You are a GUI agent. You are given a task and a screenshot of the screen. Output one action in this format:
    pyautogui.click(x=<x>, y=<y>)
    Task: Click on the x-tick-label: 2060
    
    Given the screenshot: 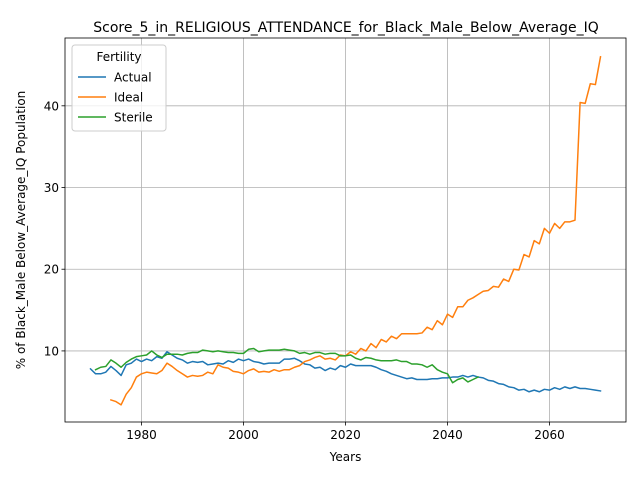 What is the action you would take?
    pyautogui.click(x=549, y=435)
    